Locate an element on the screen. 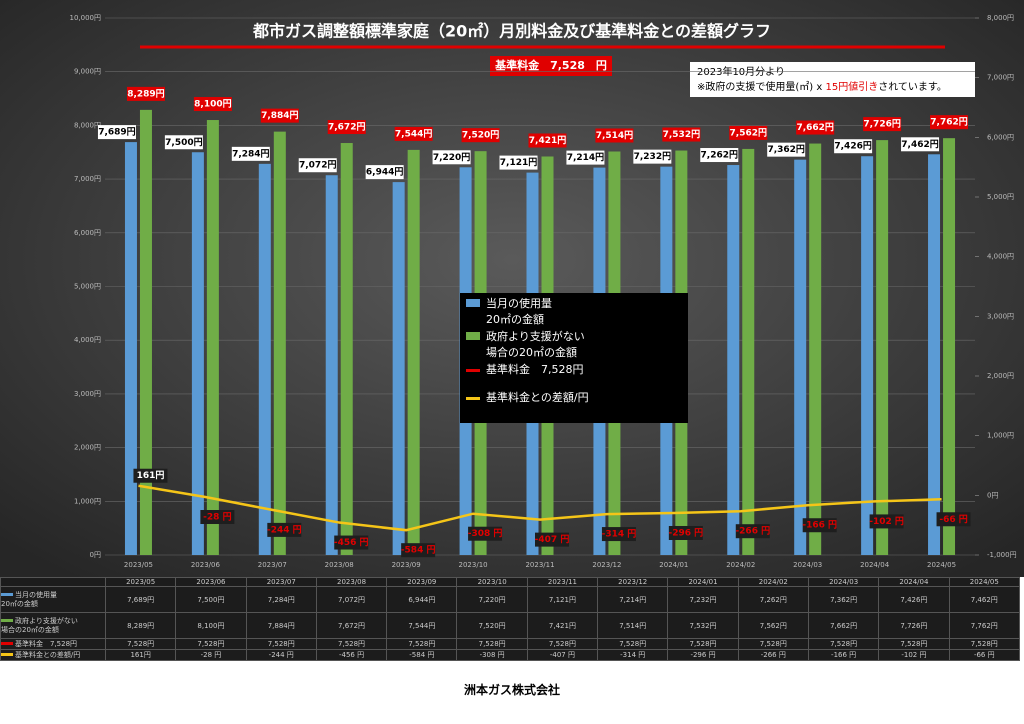 This screenshot has height=724, width=1024. x-tick-label: 2024/01 is located at coordinates (673, 565).